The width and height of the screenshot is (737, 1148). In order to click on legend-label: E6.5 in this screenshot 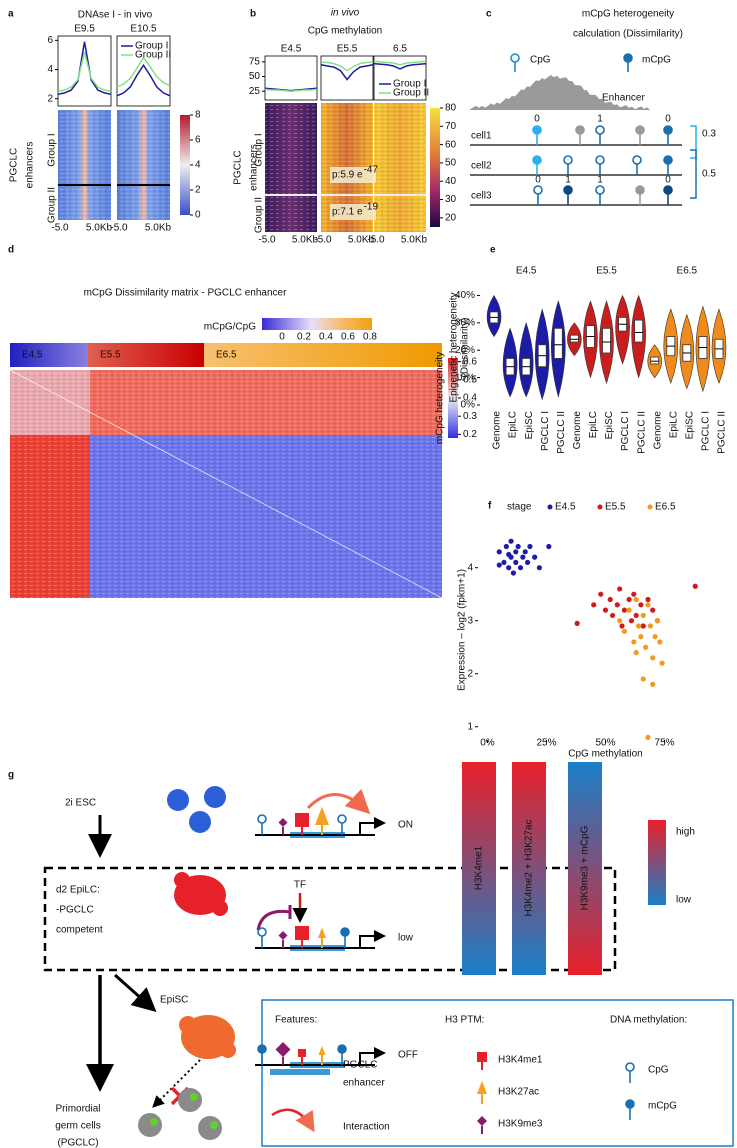, I will do `click(665, 507)`.